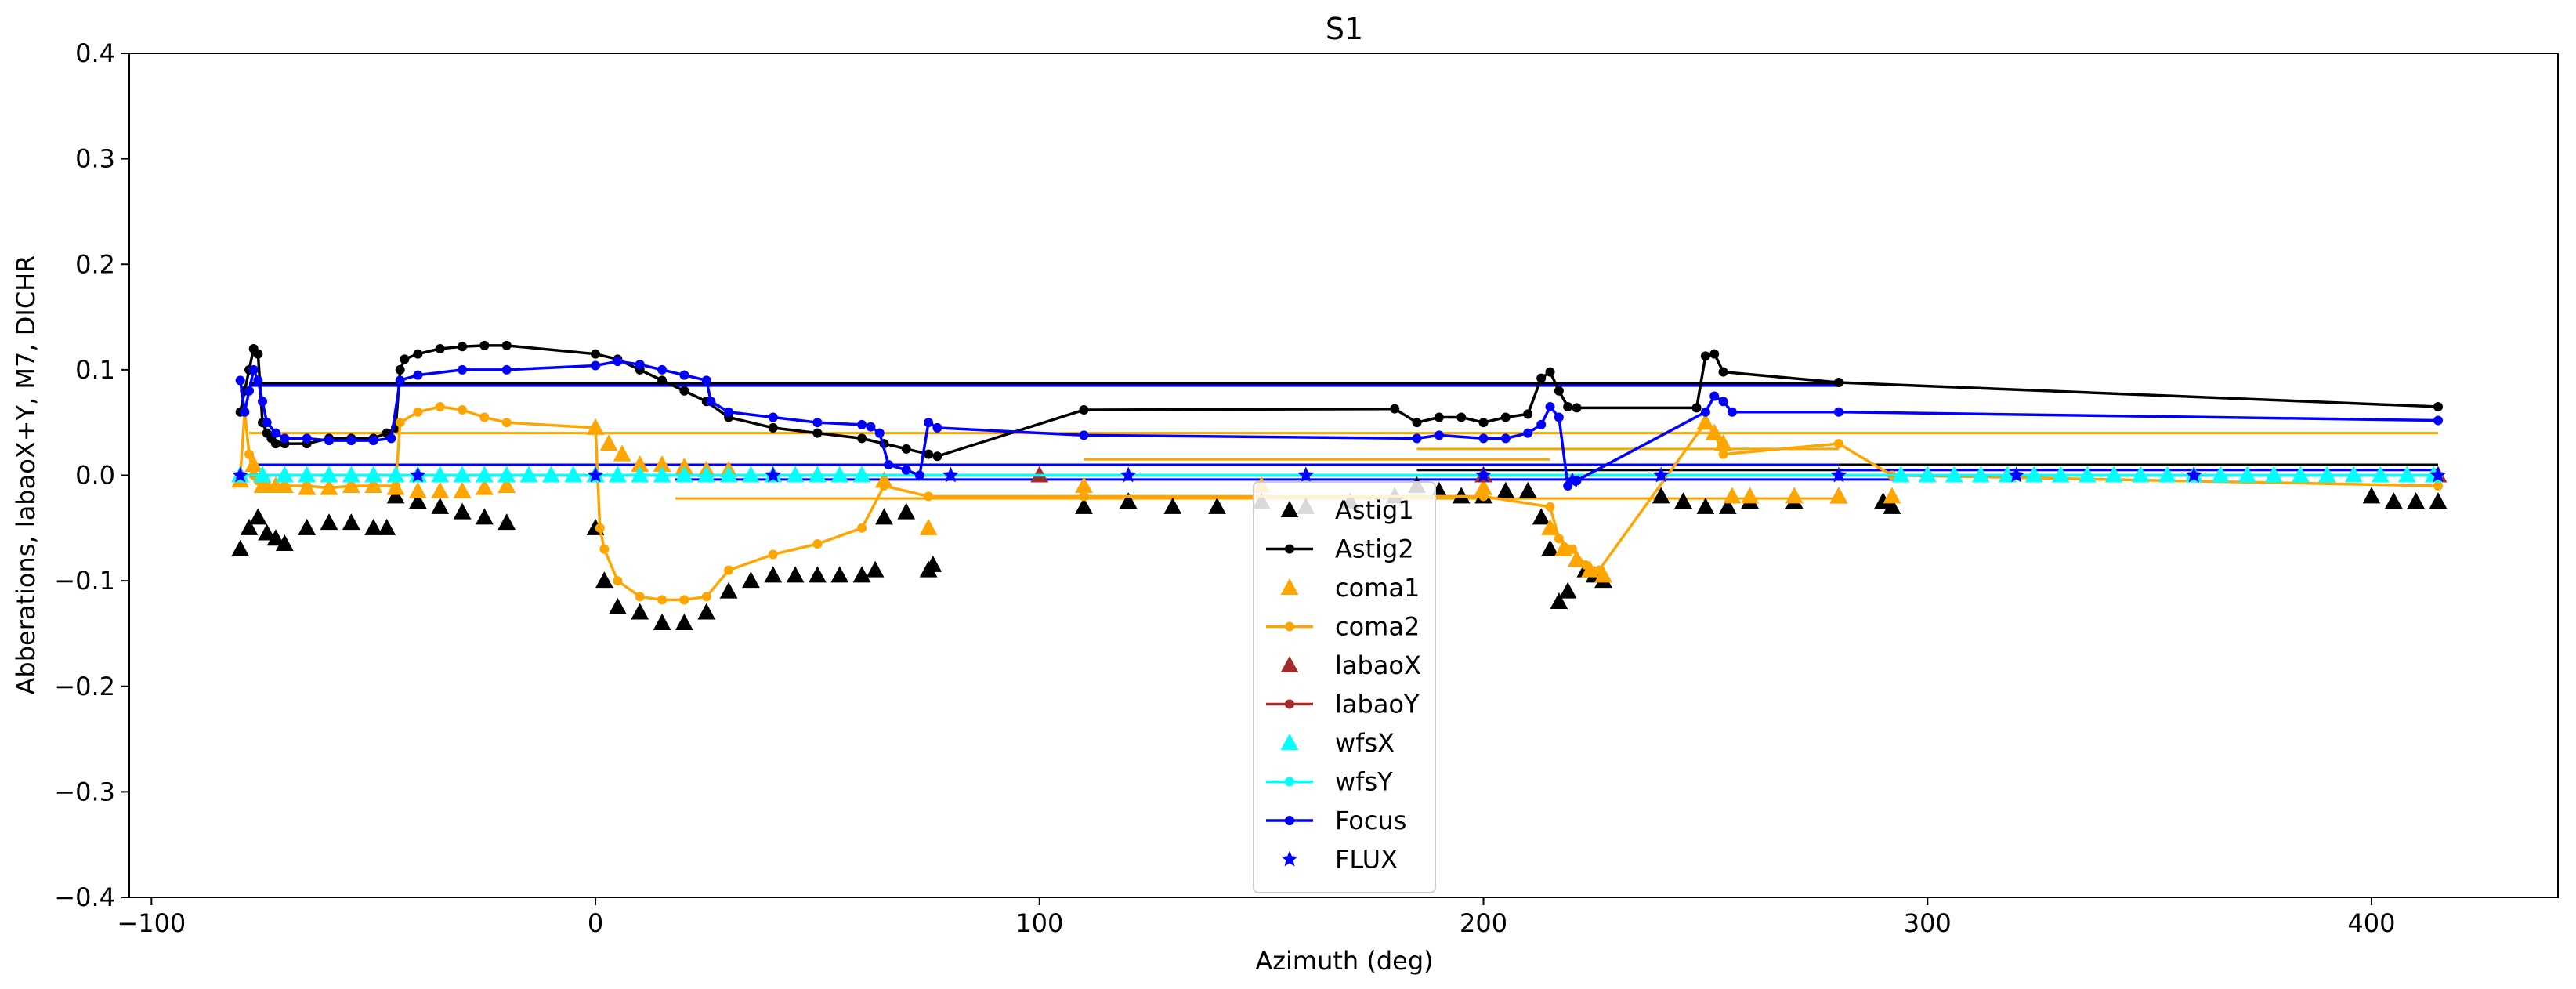  What do you see at coordinates (84, 791) in the screenshot?
I see `y-tick-label: −0.3` at bounding box center [84, 791].